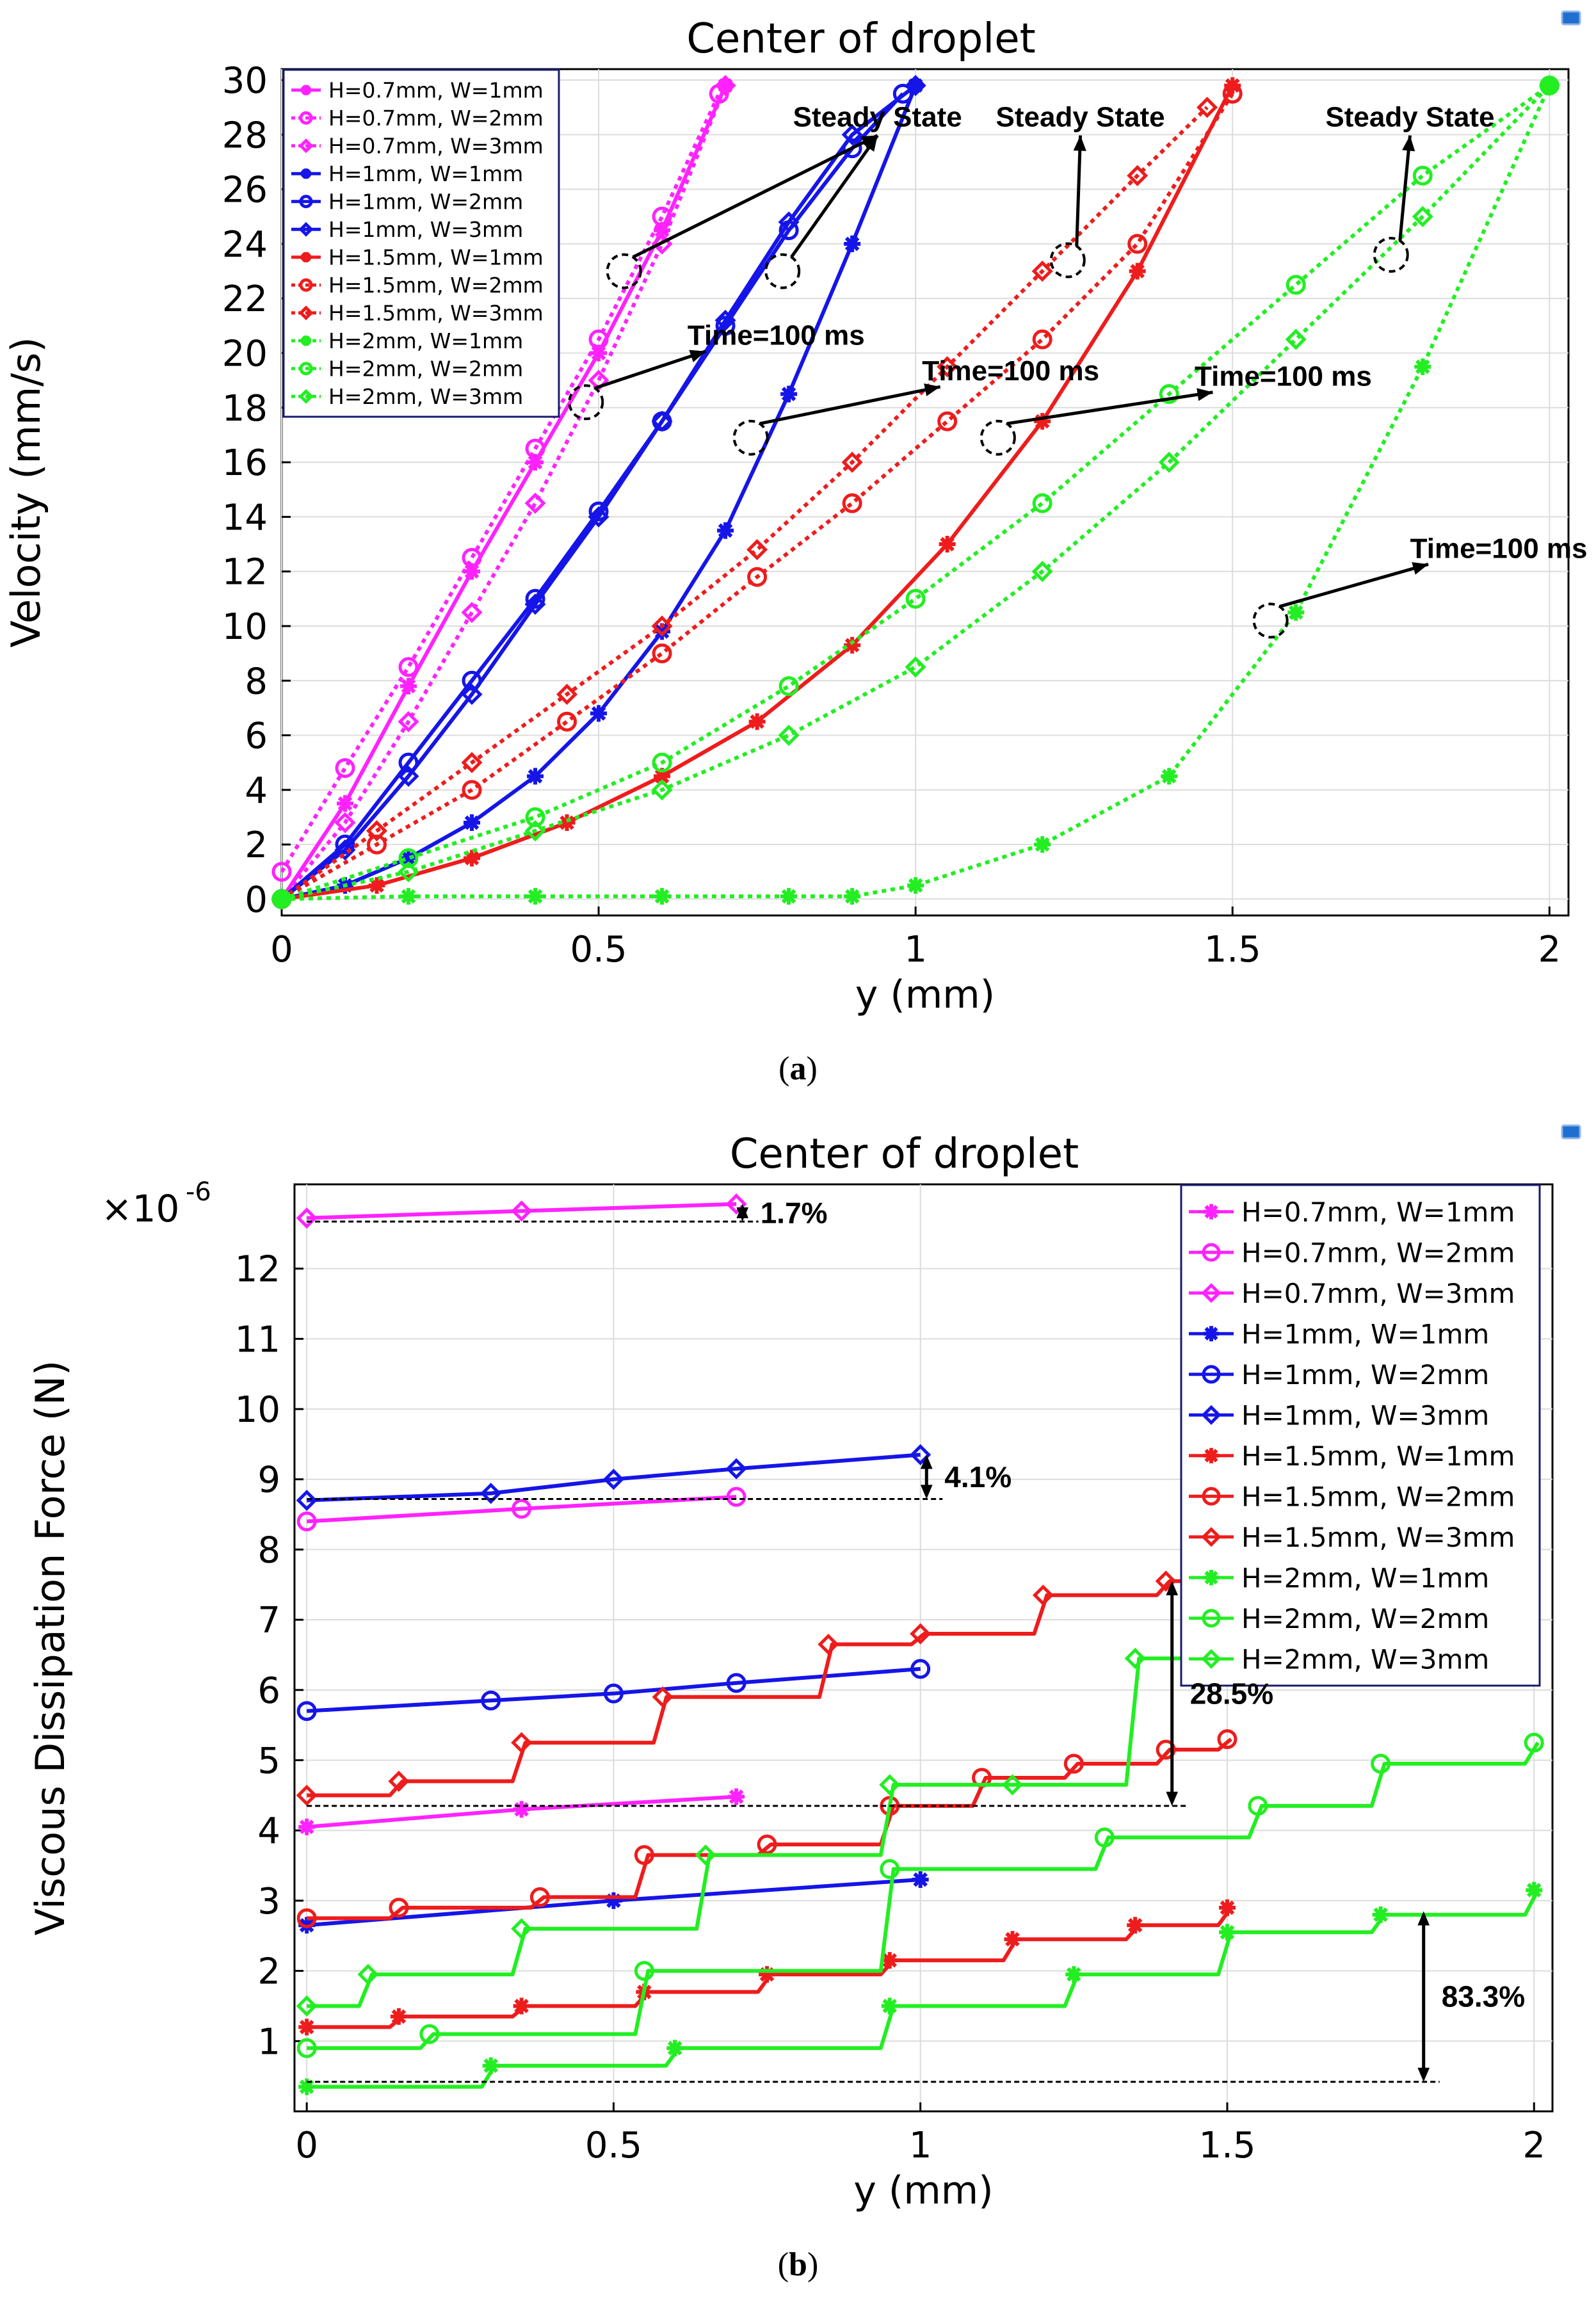 This screenshot has height=2297, width=1596. Describe the element at coordinates (268, 1620) in the screenshot. I see `panel-b-ytick-label: 7` at that location.